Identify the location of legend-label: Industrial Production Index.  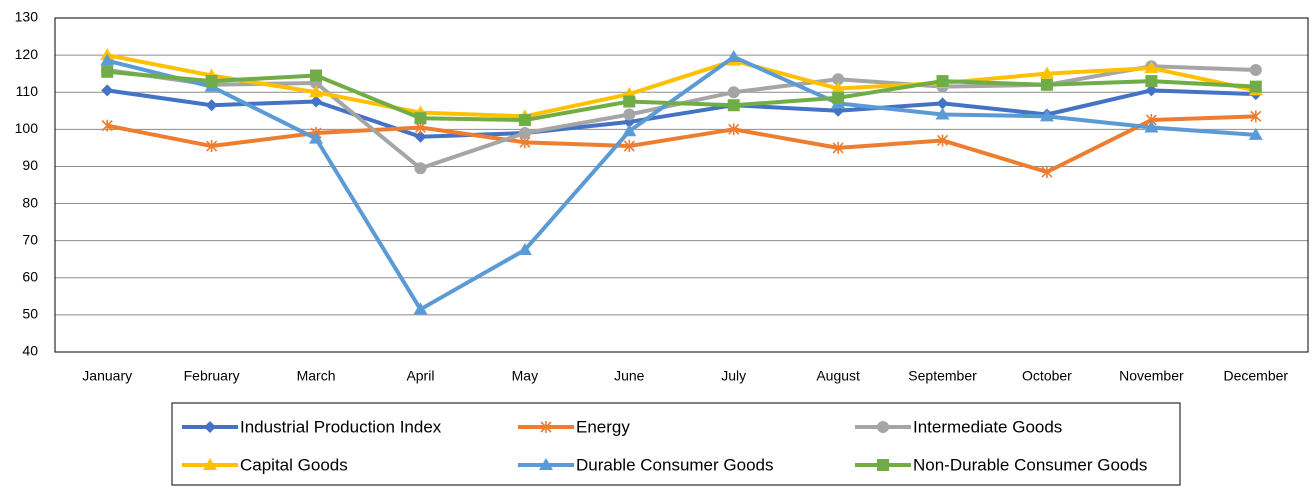
(341, 426).